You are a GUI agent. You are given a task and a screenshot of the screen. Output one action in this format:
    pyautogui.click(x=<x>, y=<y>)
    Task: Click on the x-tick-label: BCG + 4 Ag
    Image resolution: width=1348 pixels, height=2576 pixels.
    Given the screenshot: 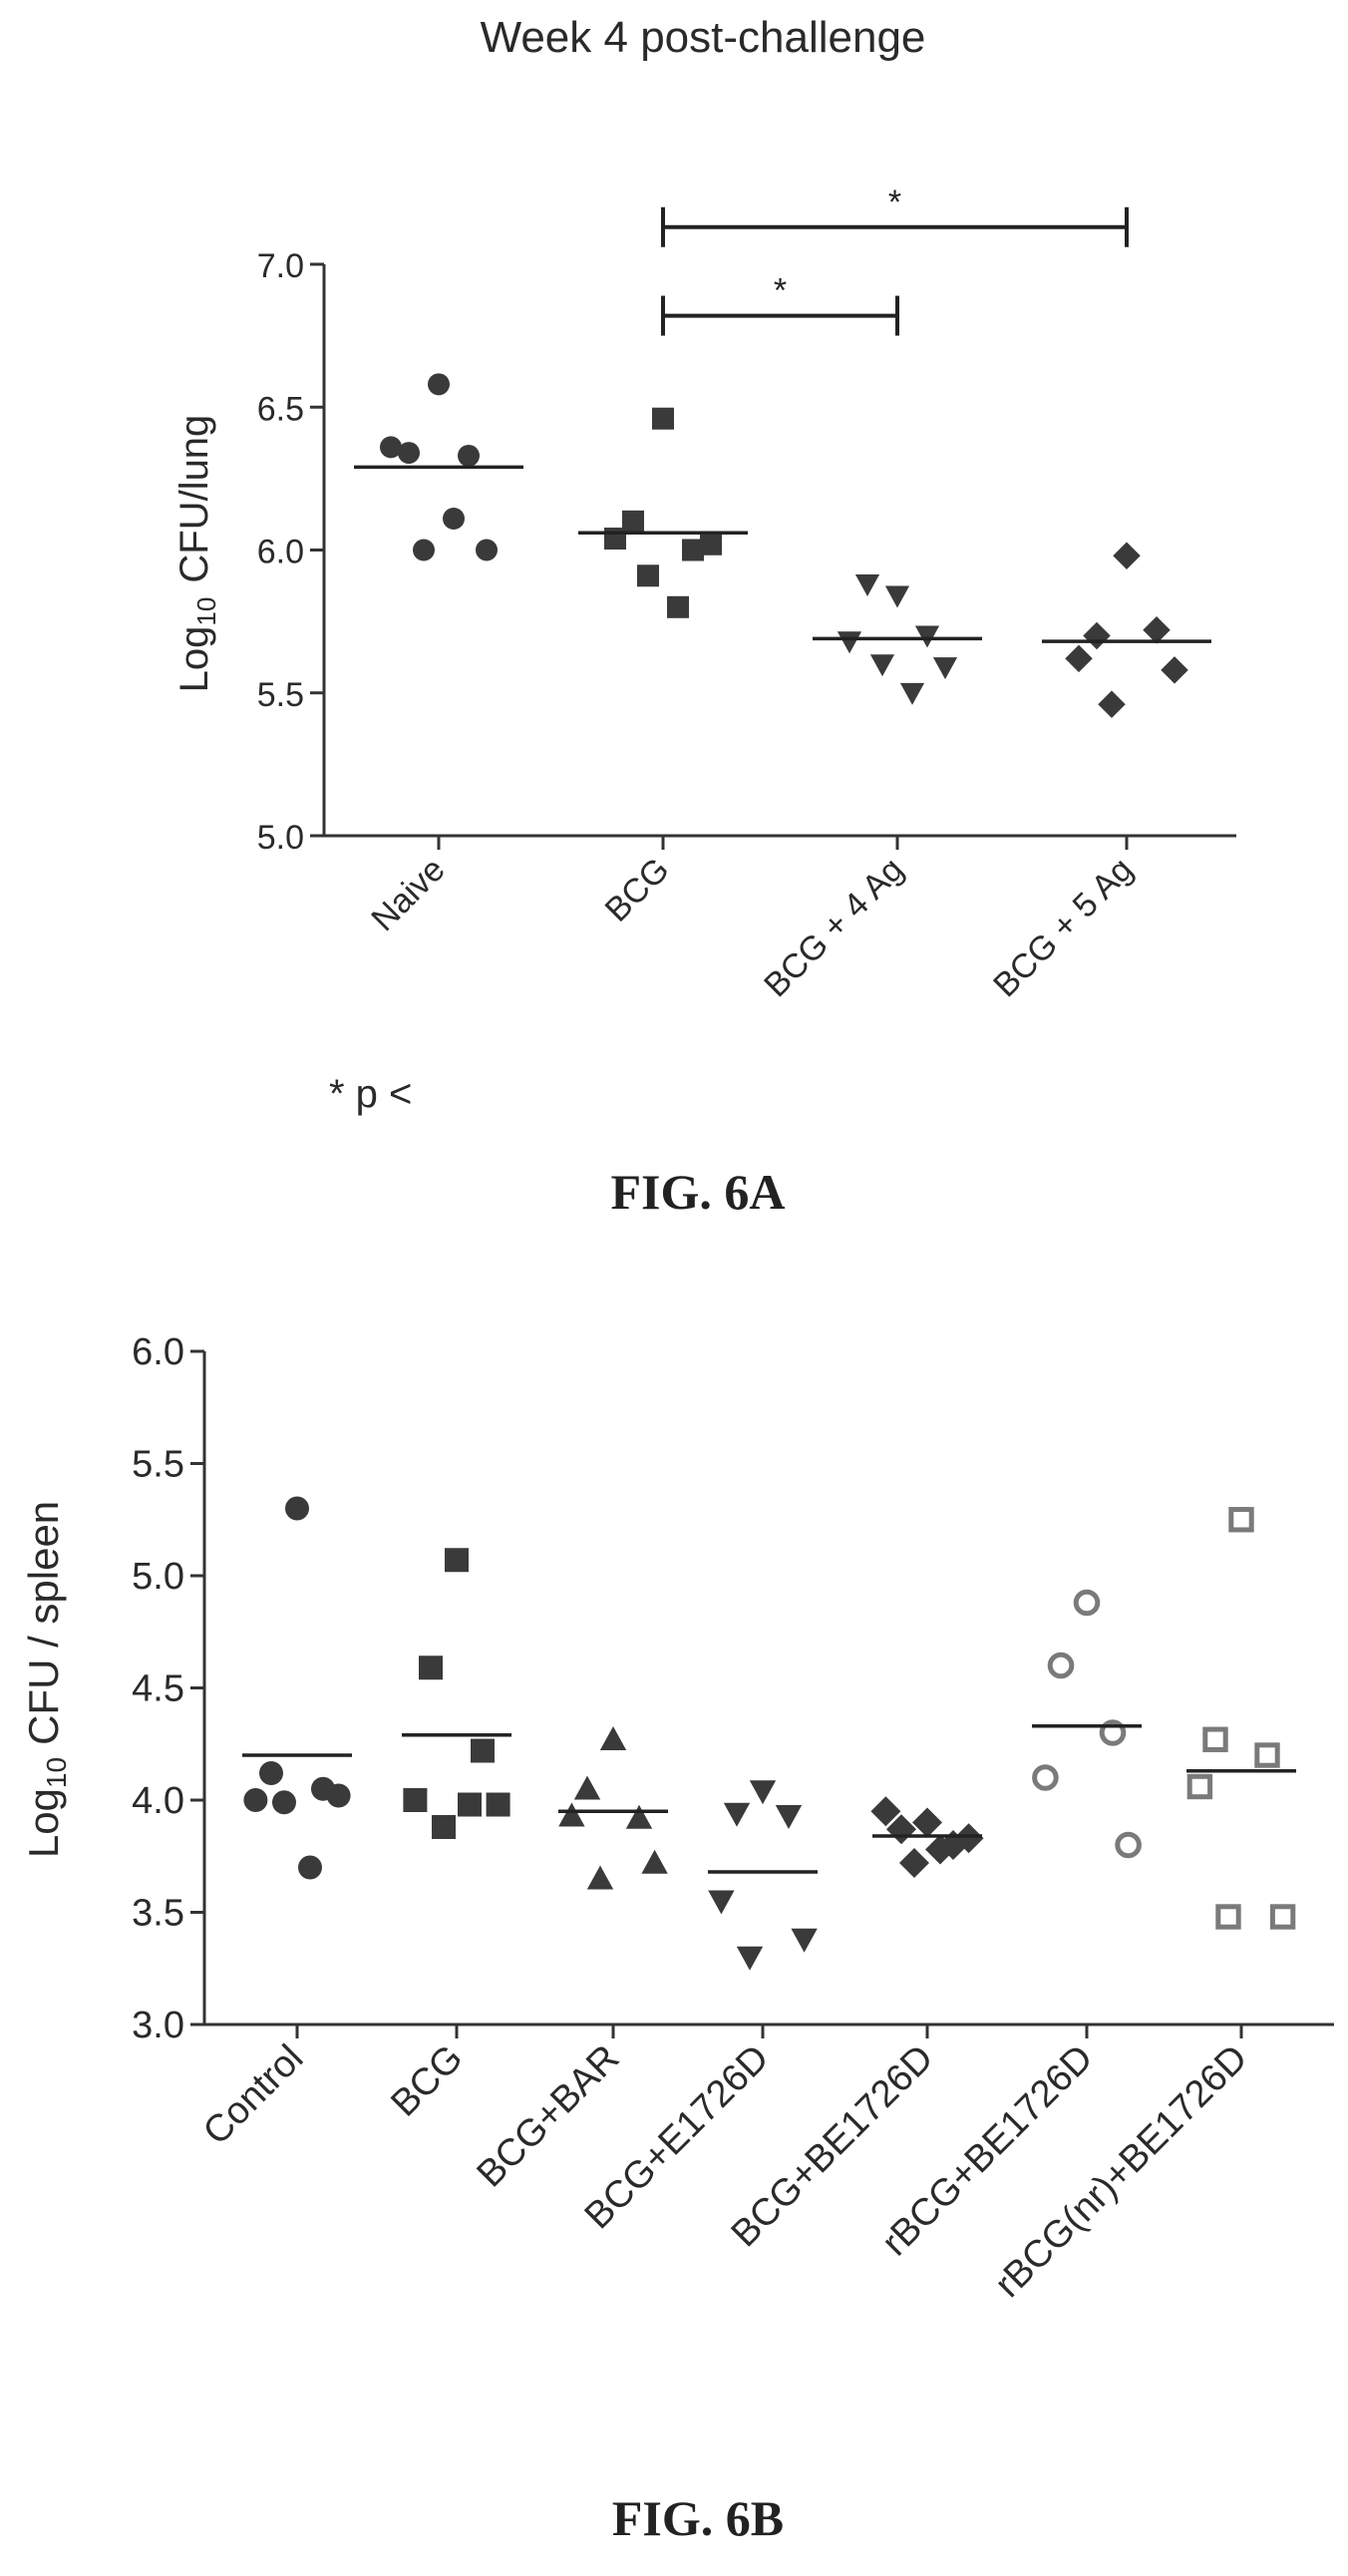 What is the action you would take?
    pyautogui.click(x=834, y=928)
    